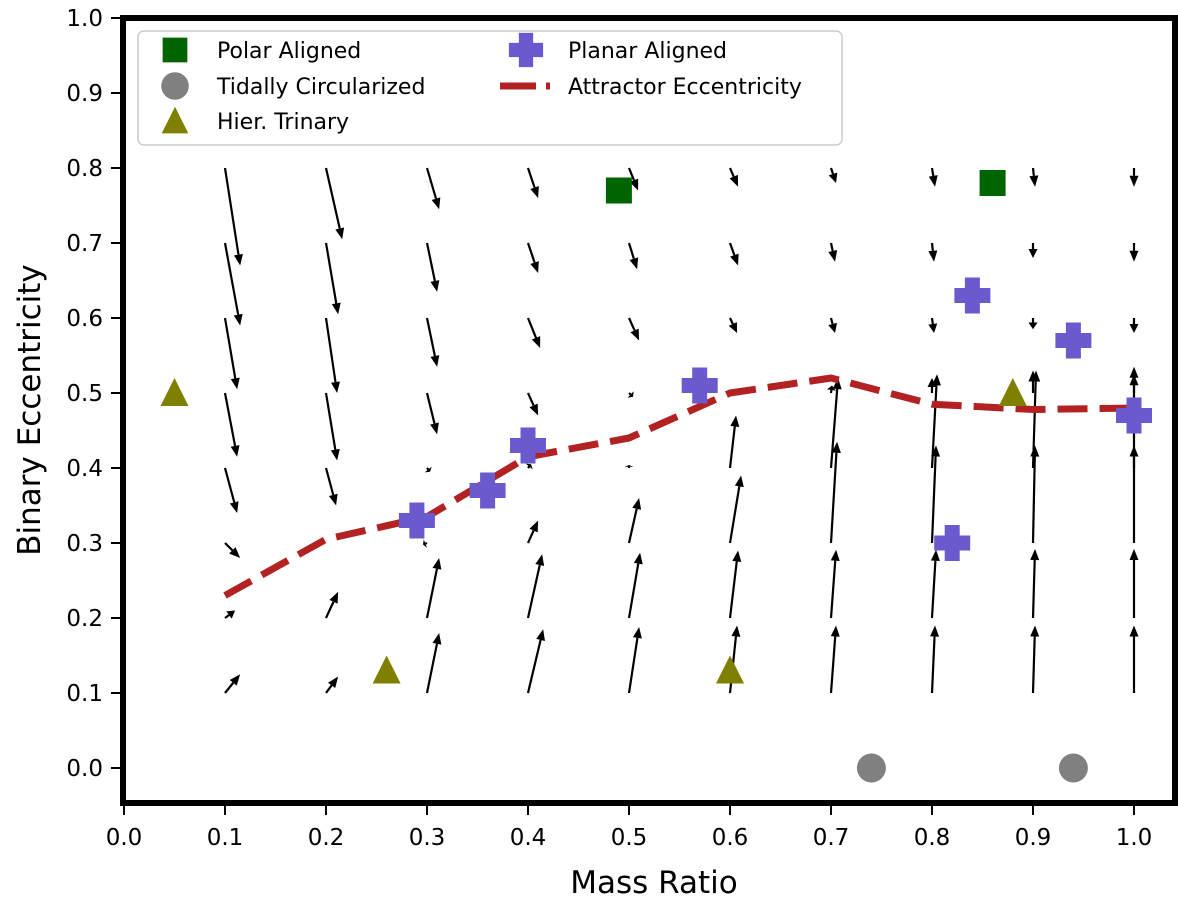 This screenshot has width=1178, height=897. Describe the element at coordinates (261, 50) in the screenshot. I see `legend-entry: Polar Aligned` at that location.